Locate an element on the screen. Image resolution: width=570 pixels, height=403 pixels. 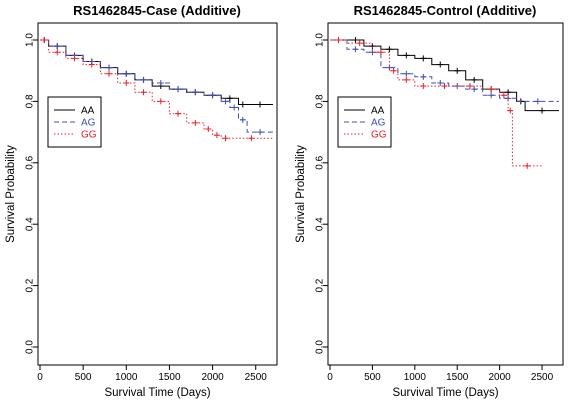
legend-label: GG is located at coordinates (379, 135).